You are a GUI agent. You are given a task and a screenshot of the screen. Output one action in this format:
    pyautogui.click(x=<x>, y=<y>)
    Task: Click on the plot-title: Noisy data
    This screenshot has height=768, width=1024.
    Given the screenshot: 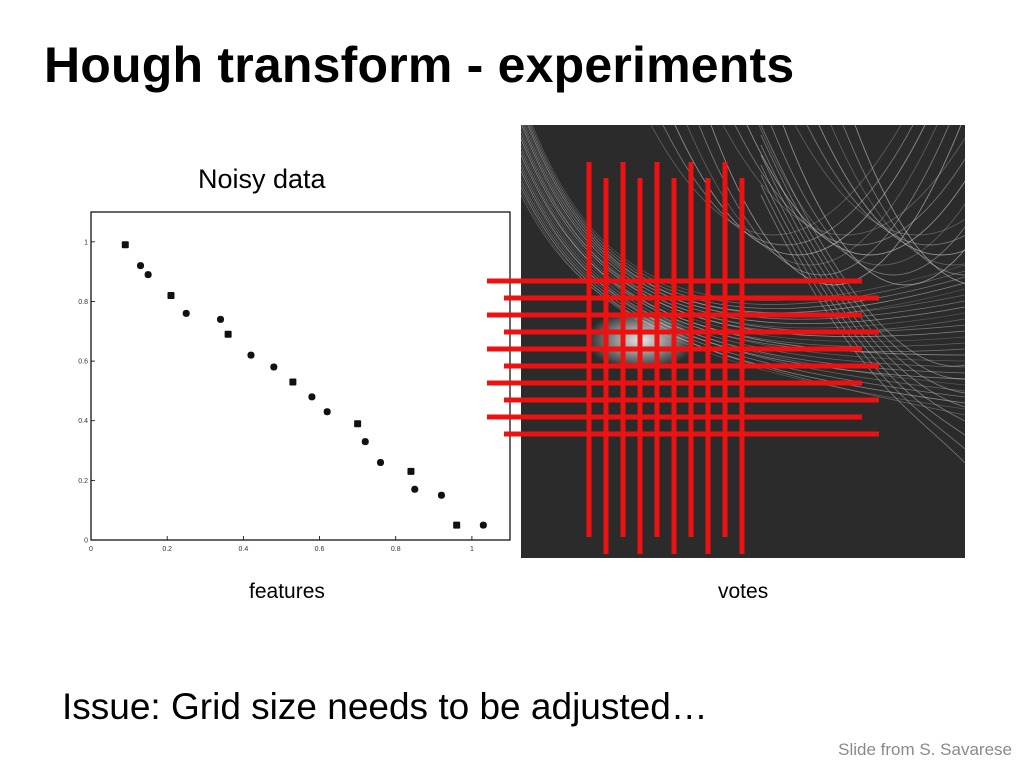 What is the action you would take?
    pyautogui.click(x=262, y=179)
    